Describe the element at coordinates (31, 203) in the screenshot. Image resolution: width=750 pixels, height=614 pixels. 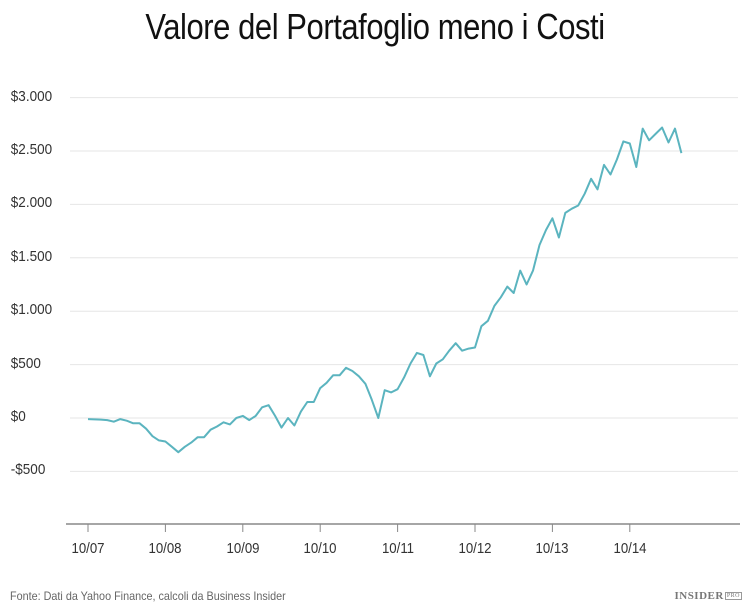
I see `y-tick-label: $2.000` at that location.